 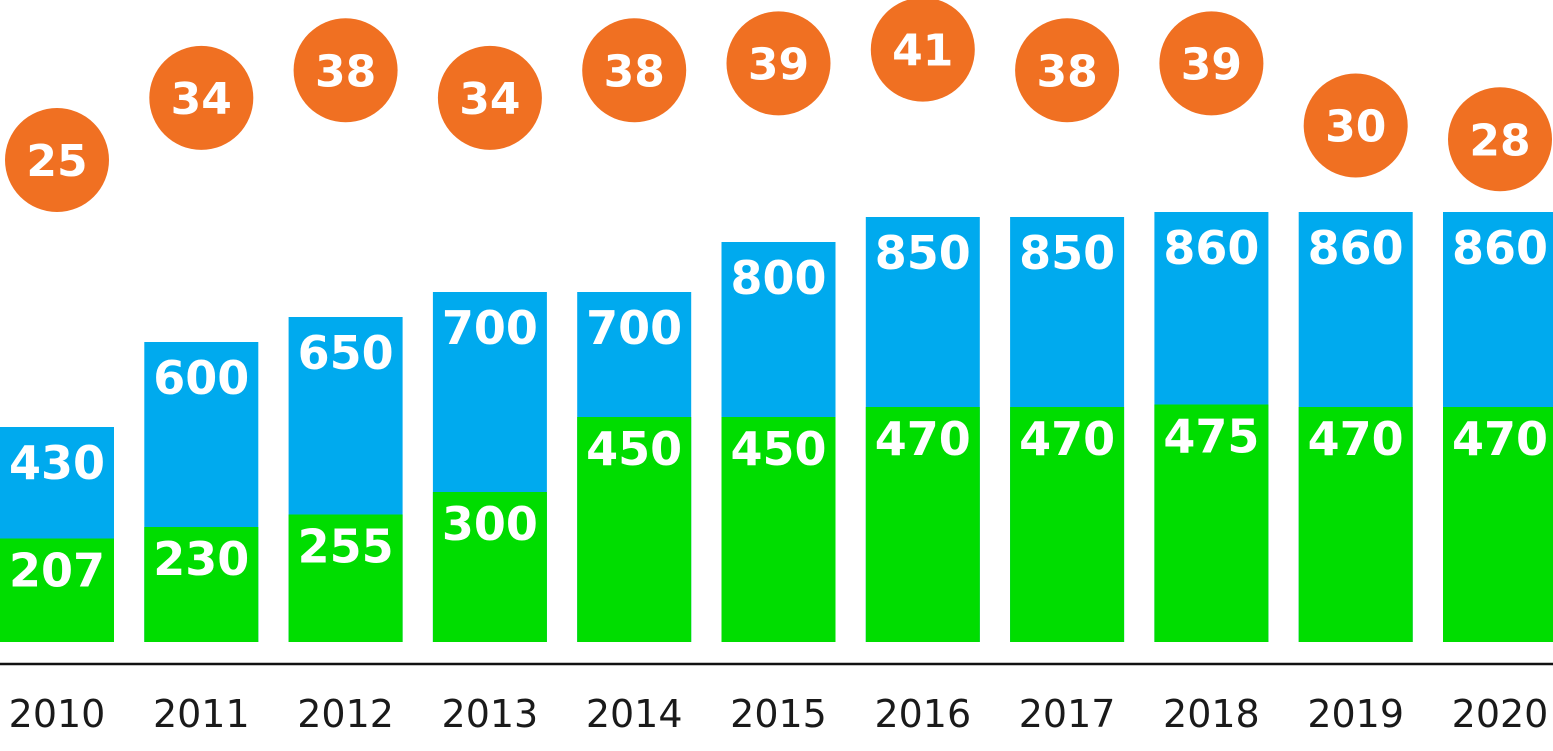 I want to click on bar-base-2011, so click(x=201, y=584).